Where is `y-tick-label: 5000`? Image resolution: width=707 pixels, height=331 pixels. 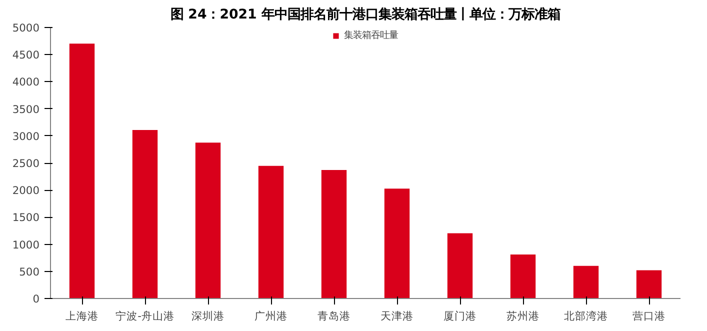 y-tick-label: 5000 is located at coordinates (26, 28).